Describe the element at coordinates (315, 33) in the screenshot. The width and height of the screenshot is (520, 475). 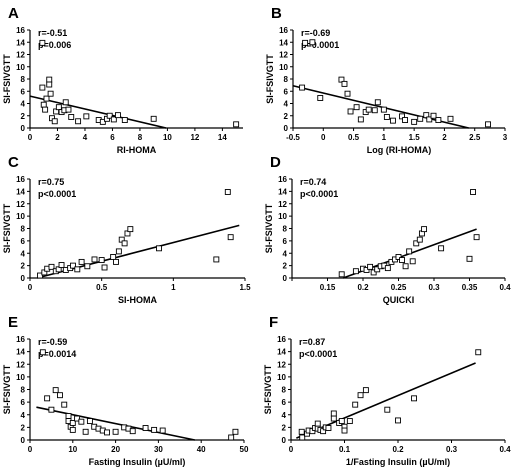
I see `r-value: r=-0.69` at that location.